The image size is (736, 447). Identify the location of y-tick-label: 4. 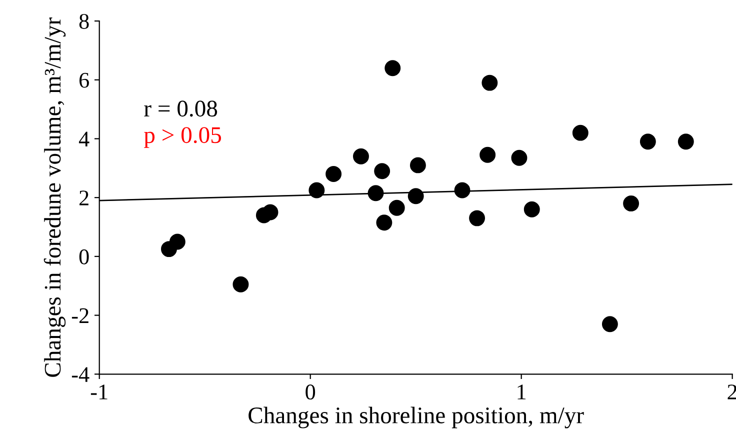
(84, 139).